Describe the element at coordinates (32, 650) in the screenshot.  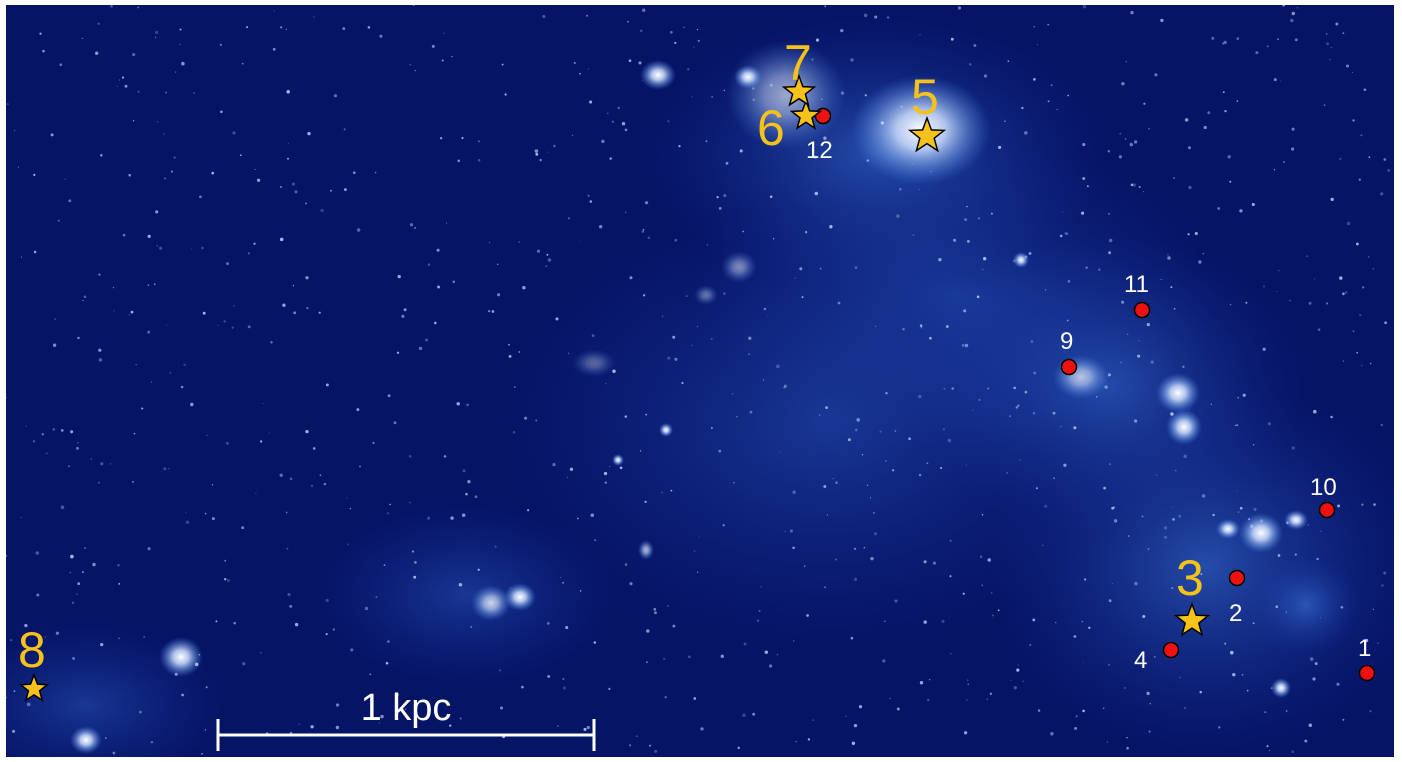
I see `star-label-8: 8` at that location.